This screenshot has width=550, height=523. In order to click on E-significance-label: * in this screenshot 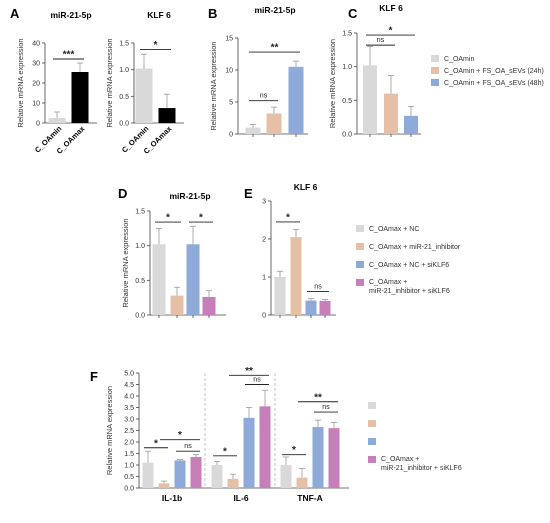, I will do `click(288, 217)`.